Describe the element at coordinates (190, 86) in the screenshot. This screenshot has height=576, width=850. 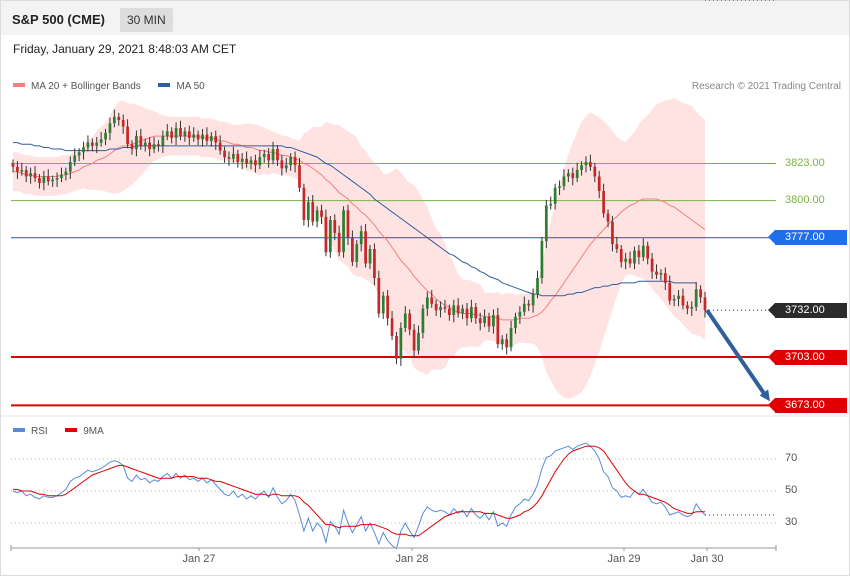
I see `ma50-legend-label: MA 50` at that location.